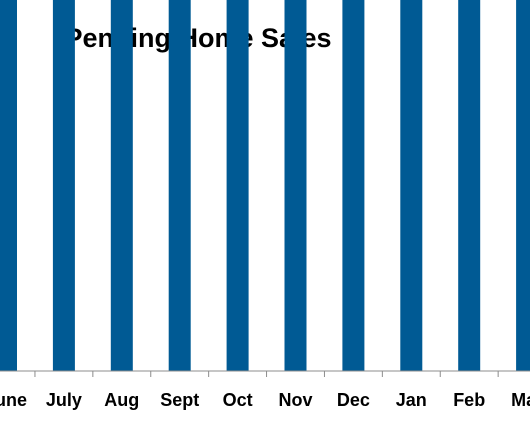  What do you see at coordinates (295, 185) in the screenshot?
I see `bar-nov` at bounding box center [295, 185].